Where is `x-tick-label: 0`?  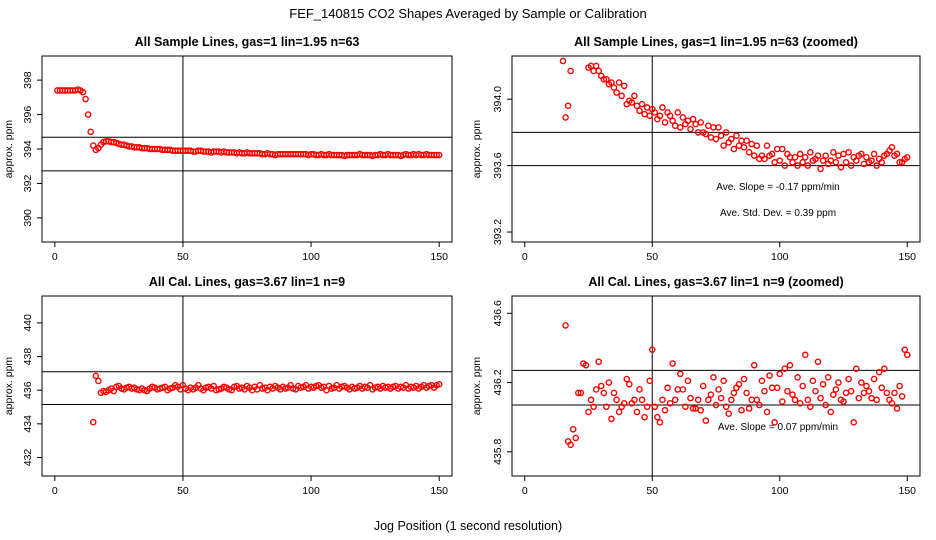 x-tick-label: 0 is located at coordinates (55, 491).